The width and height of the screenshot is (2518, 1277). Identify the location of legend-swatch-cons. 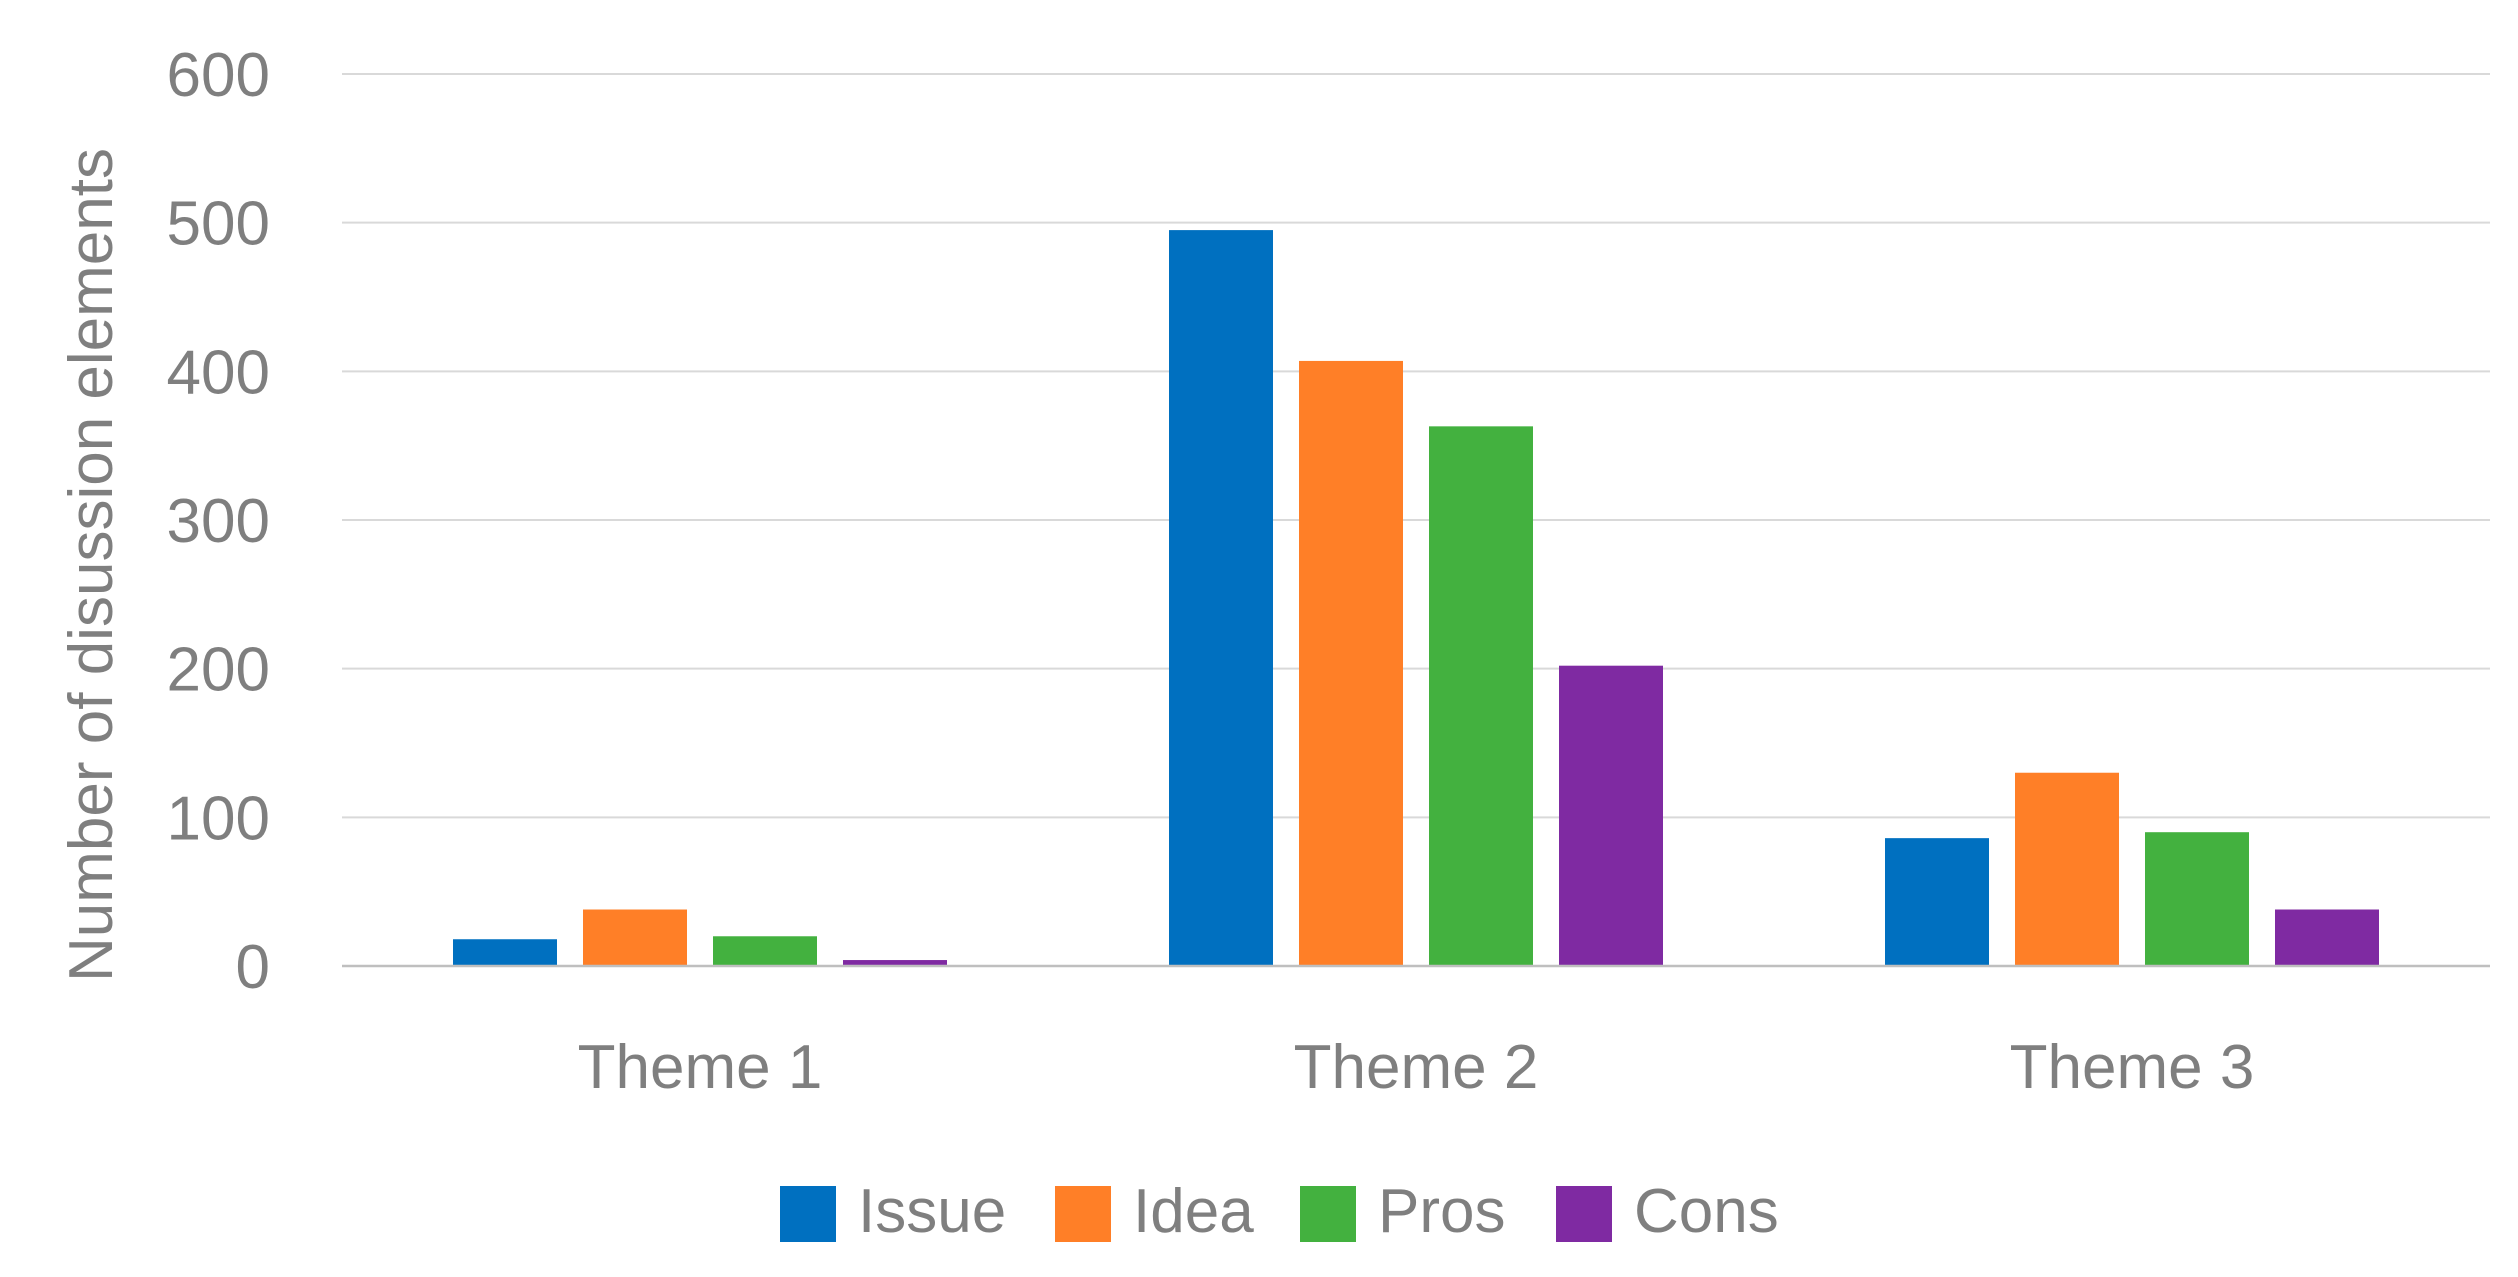
(1584, 1214).